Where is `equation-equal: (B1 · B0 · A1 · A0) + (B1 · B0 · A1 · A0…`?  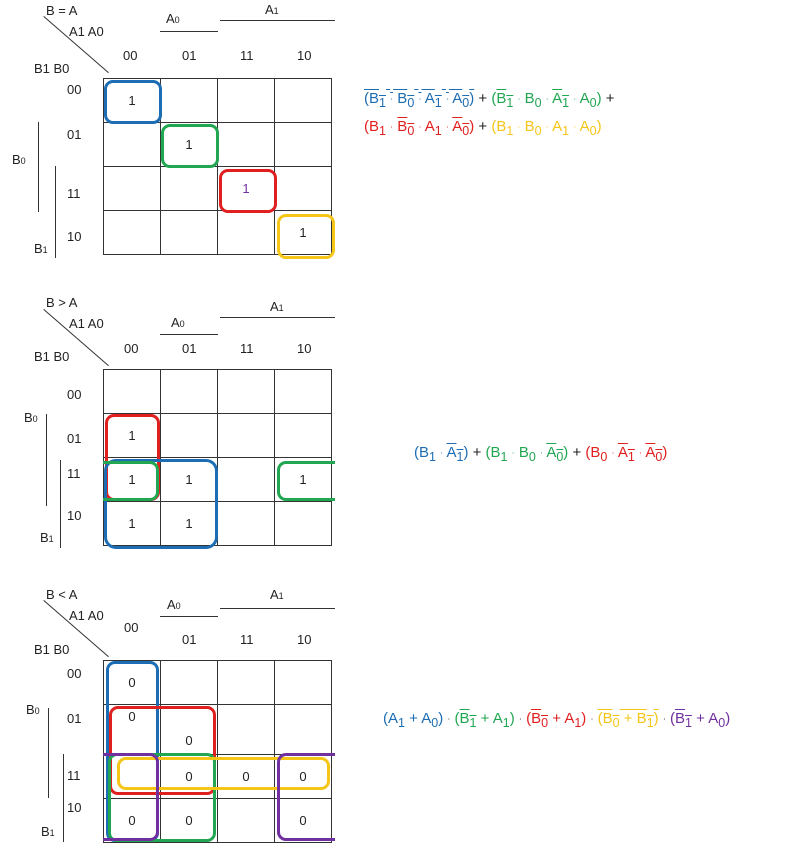 equation-equal: (B1 · B0 · A1 · A0) + (B1 · B0 · A1 · A0… is located at coordinates (489, 114).